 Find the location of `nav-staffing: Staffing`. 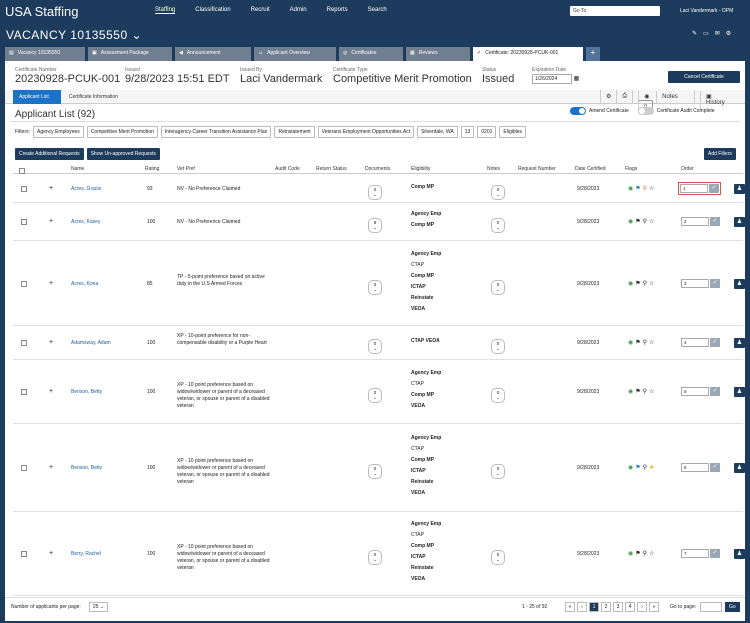

nav-staffing: Staffing is located at coordinates (165, 10).